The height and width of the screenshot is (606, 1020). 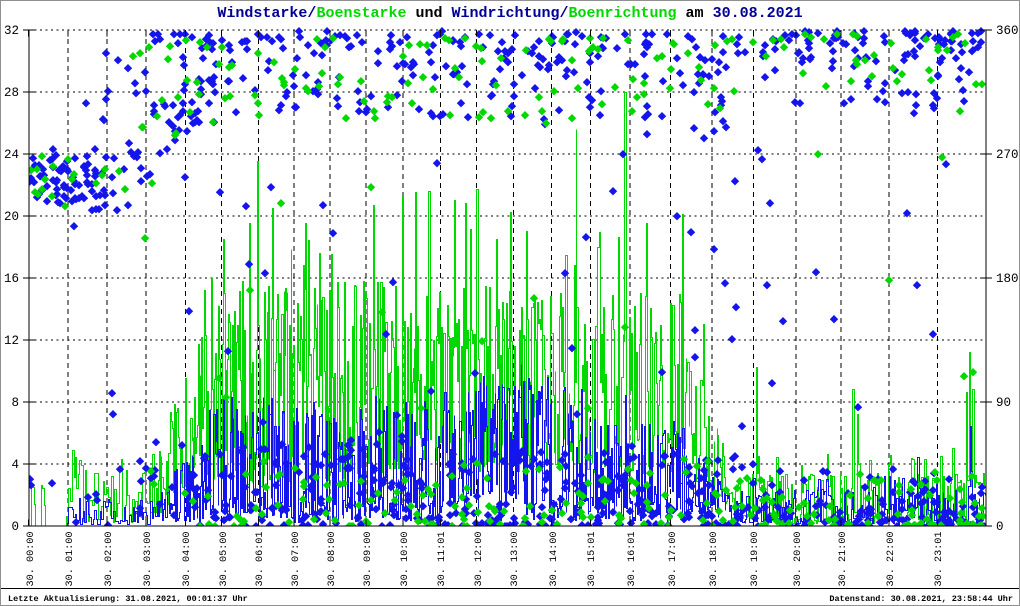 I want to click on svg-text: 30. 04:00, so click(x=187, y=558).